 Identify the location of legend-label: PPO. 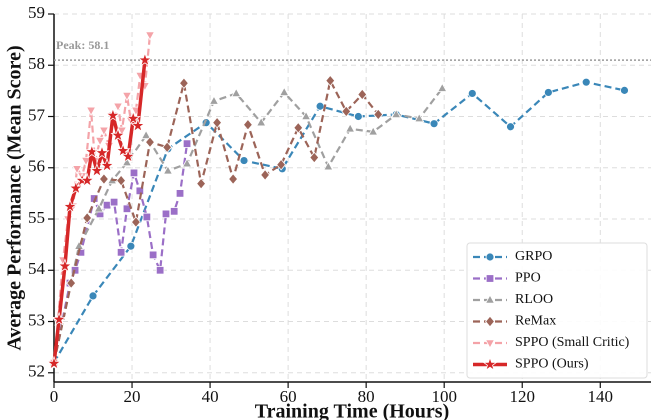
(528, 278).